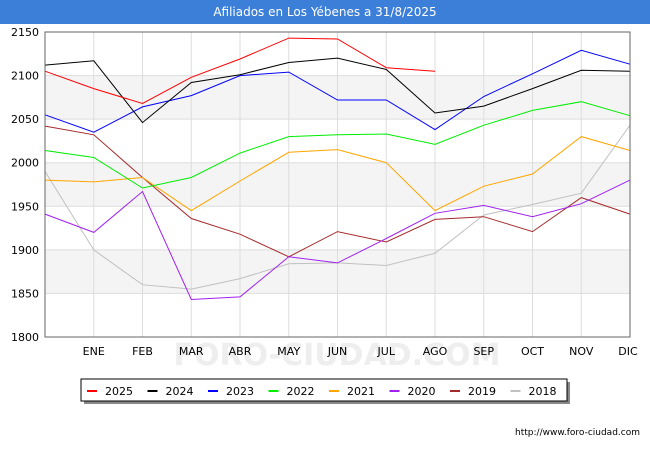 The width and height of the screenshot is (650, 450). Describe the element at coordinates (483, 351) in the screenshot. I see `x-tick-label: SEP` at that location.